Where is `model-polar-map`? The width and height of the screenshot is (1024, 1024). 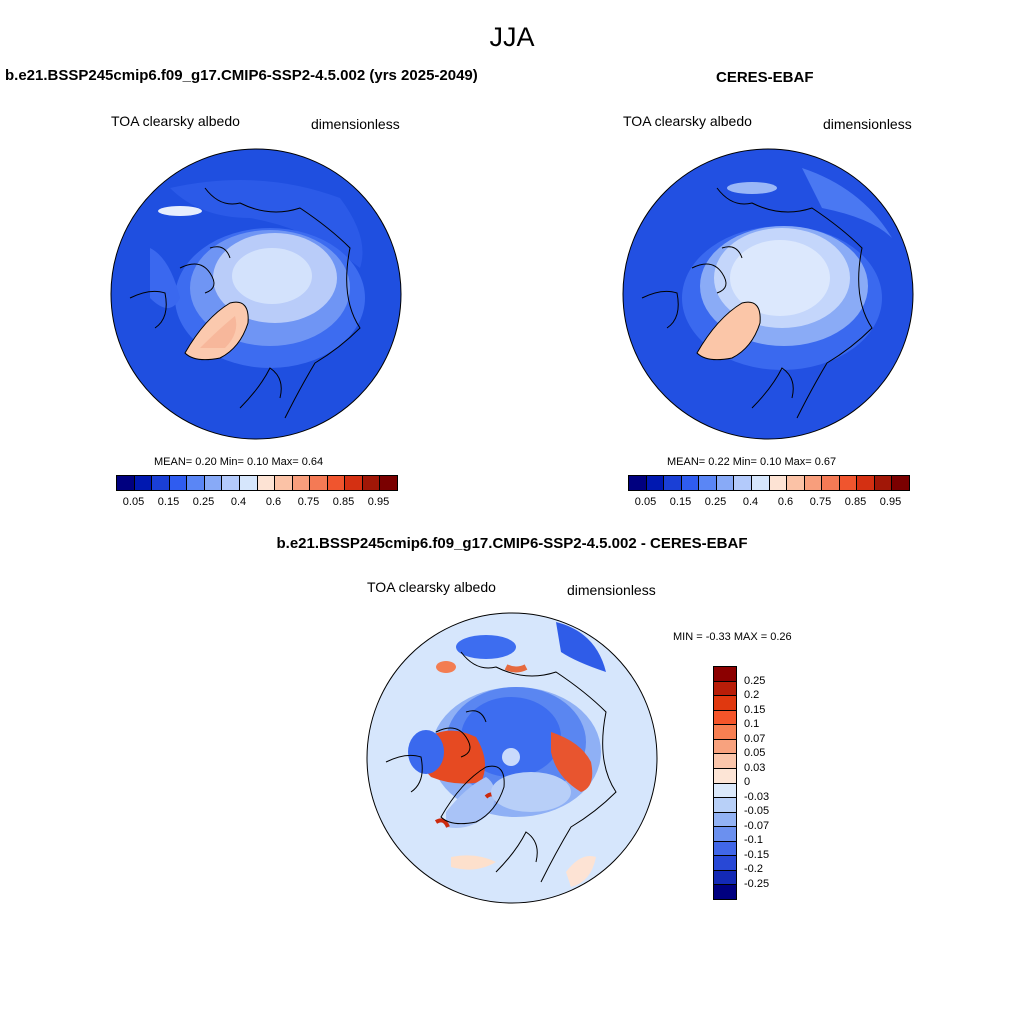 model-polar-map is located at coordinates (256, 294).